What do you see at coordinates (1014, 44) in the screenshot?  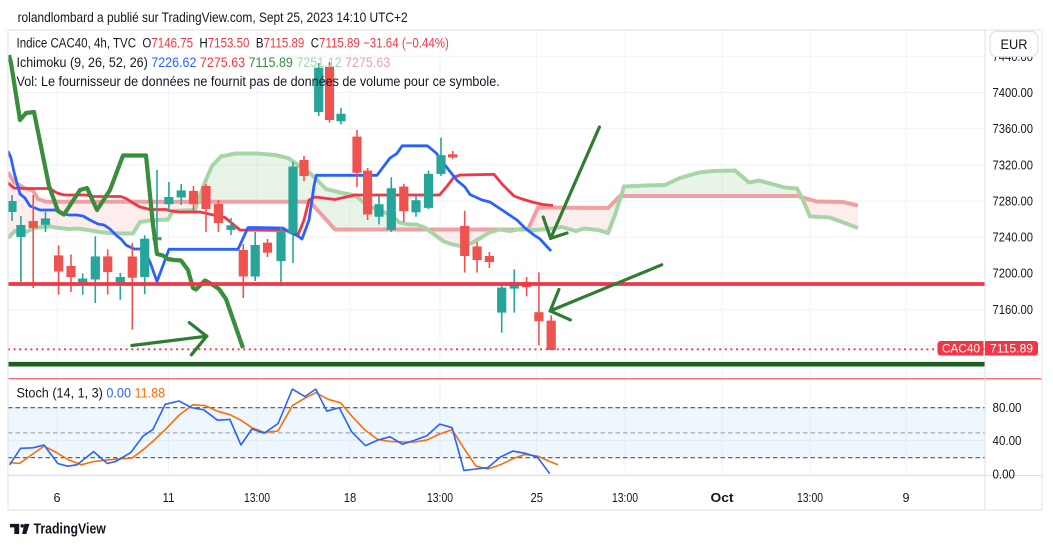 I see `svg-text: EUR` at bounding box center [1014, 44].